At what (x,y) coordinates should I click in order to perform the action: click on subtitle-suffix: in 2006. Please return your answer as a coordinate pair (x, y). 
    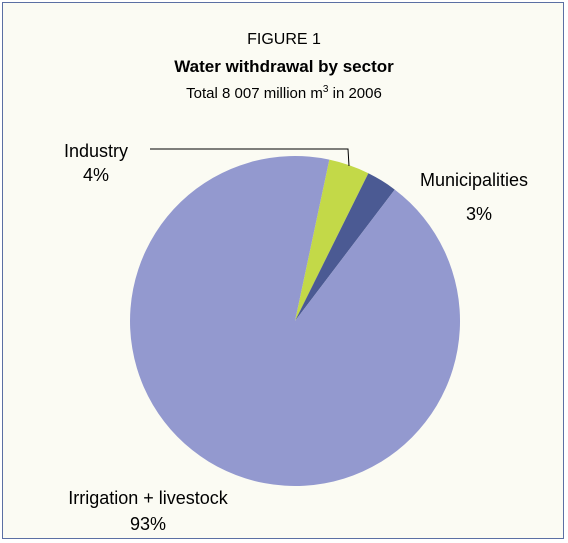
    Looking at the image, I should click on (354, 93).